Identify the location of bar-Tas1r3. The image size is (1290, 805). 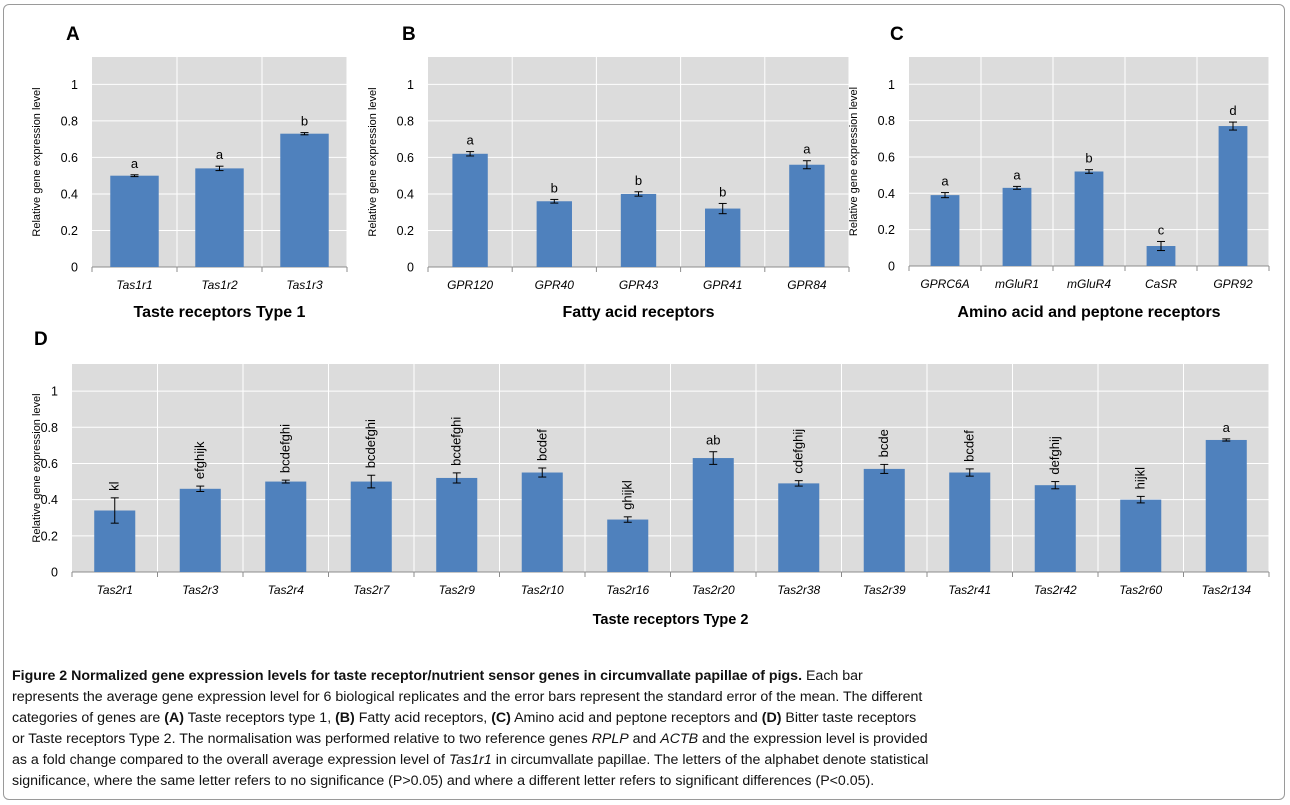
(304, 200).